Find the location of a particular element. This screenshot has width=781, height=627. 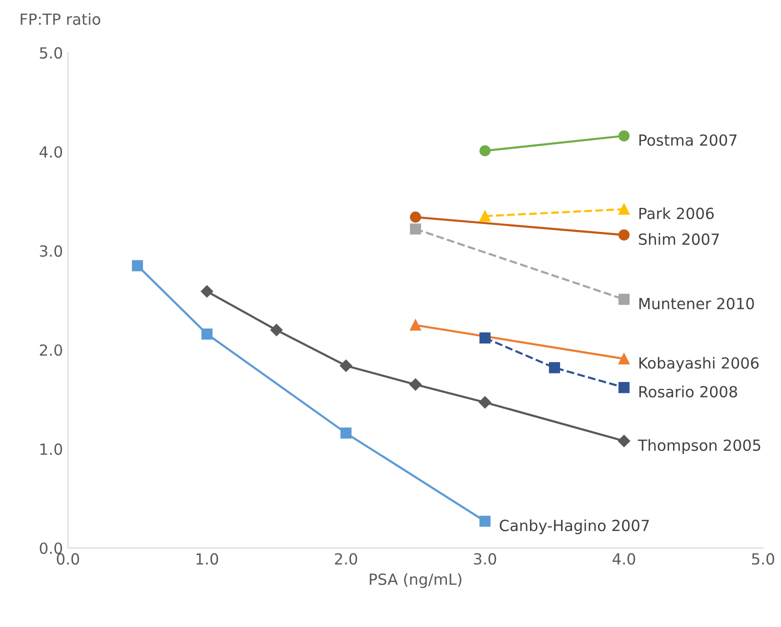

y-tick-label: 1.0 is located at coordinates (51, 449).